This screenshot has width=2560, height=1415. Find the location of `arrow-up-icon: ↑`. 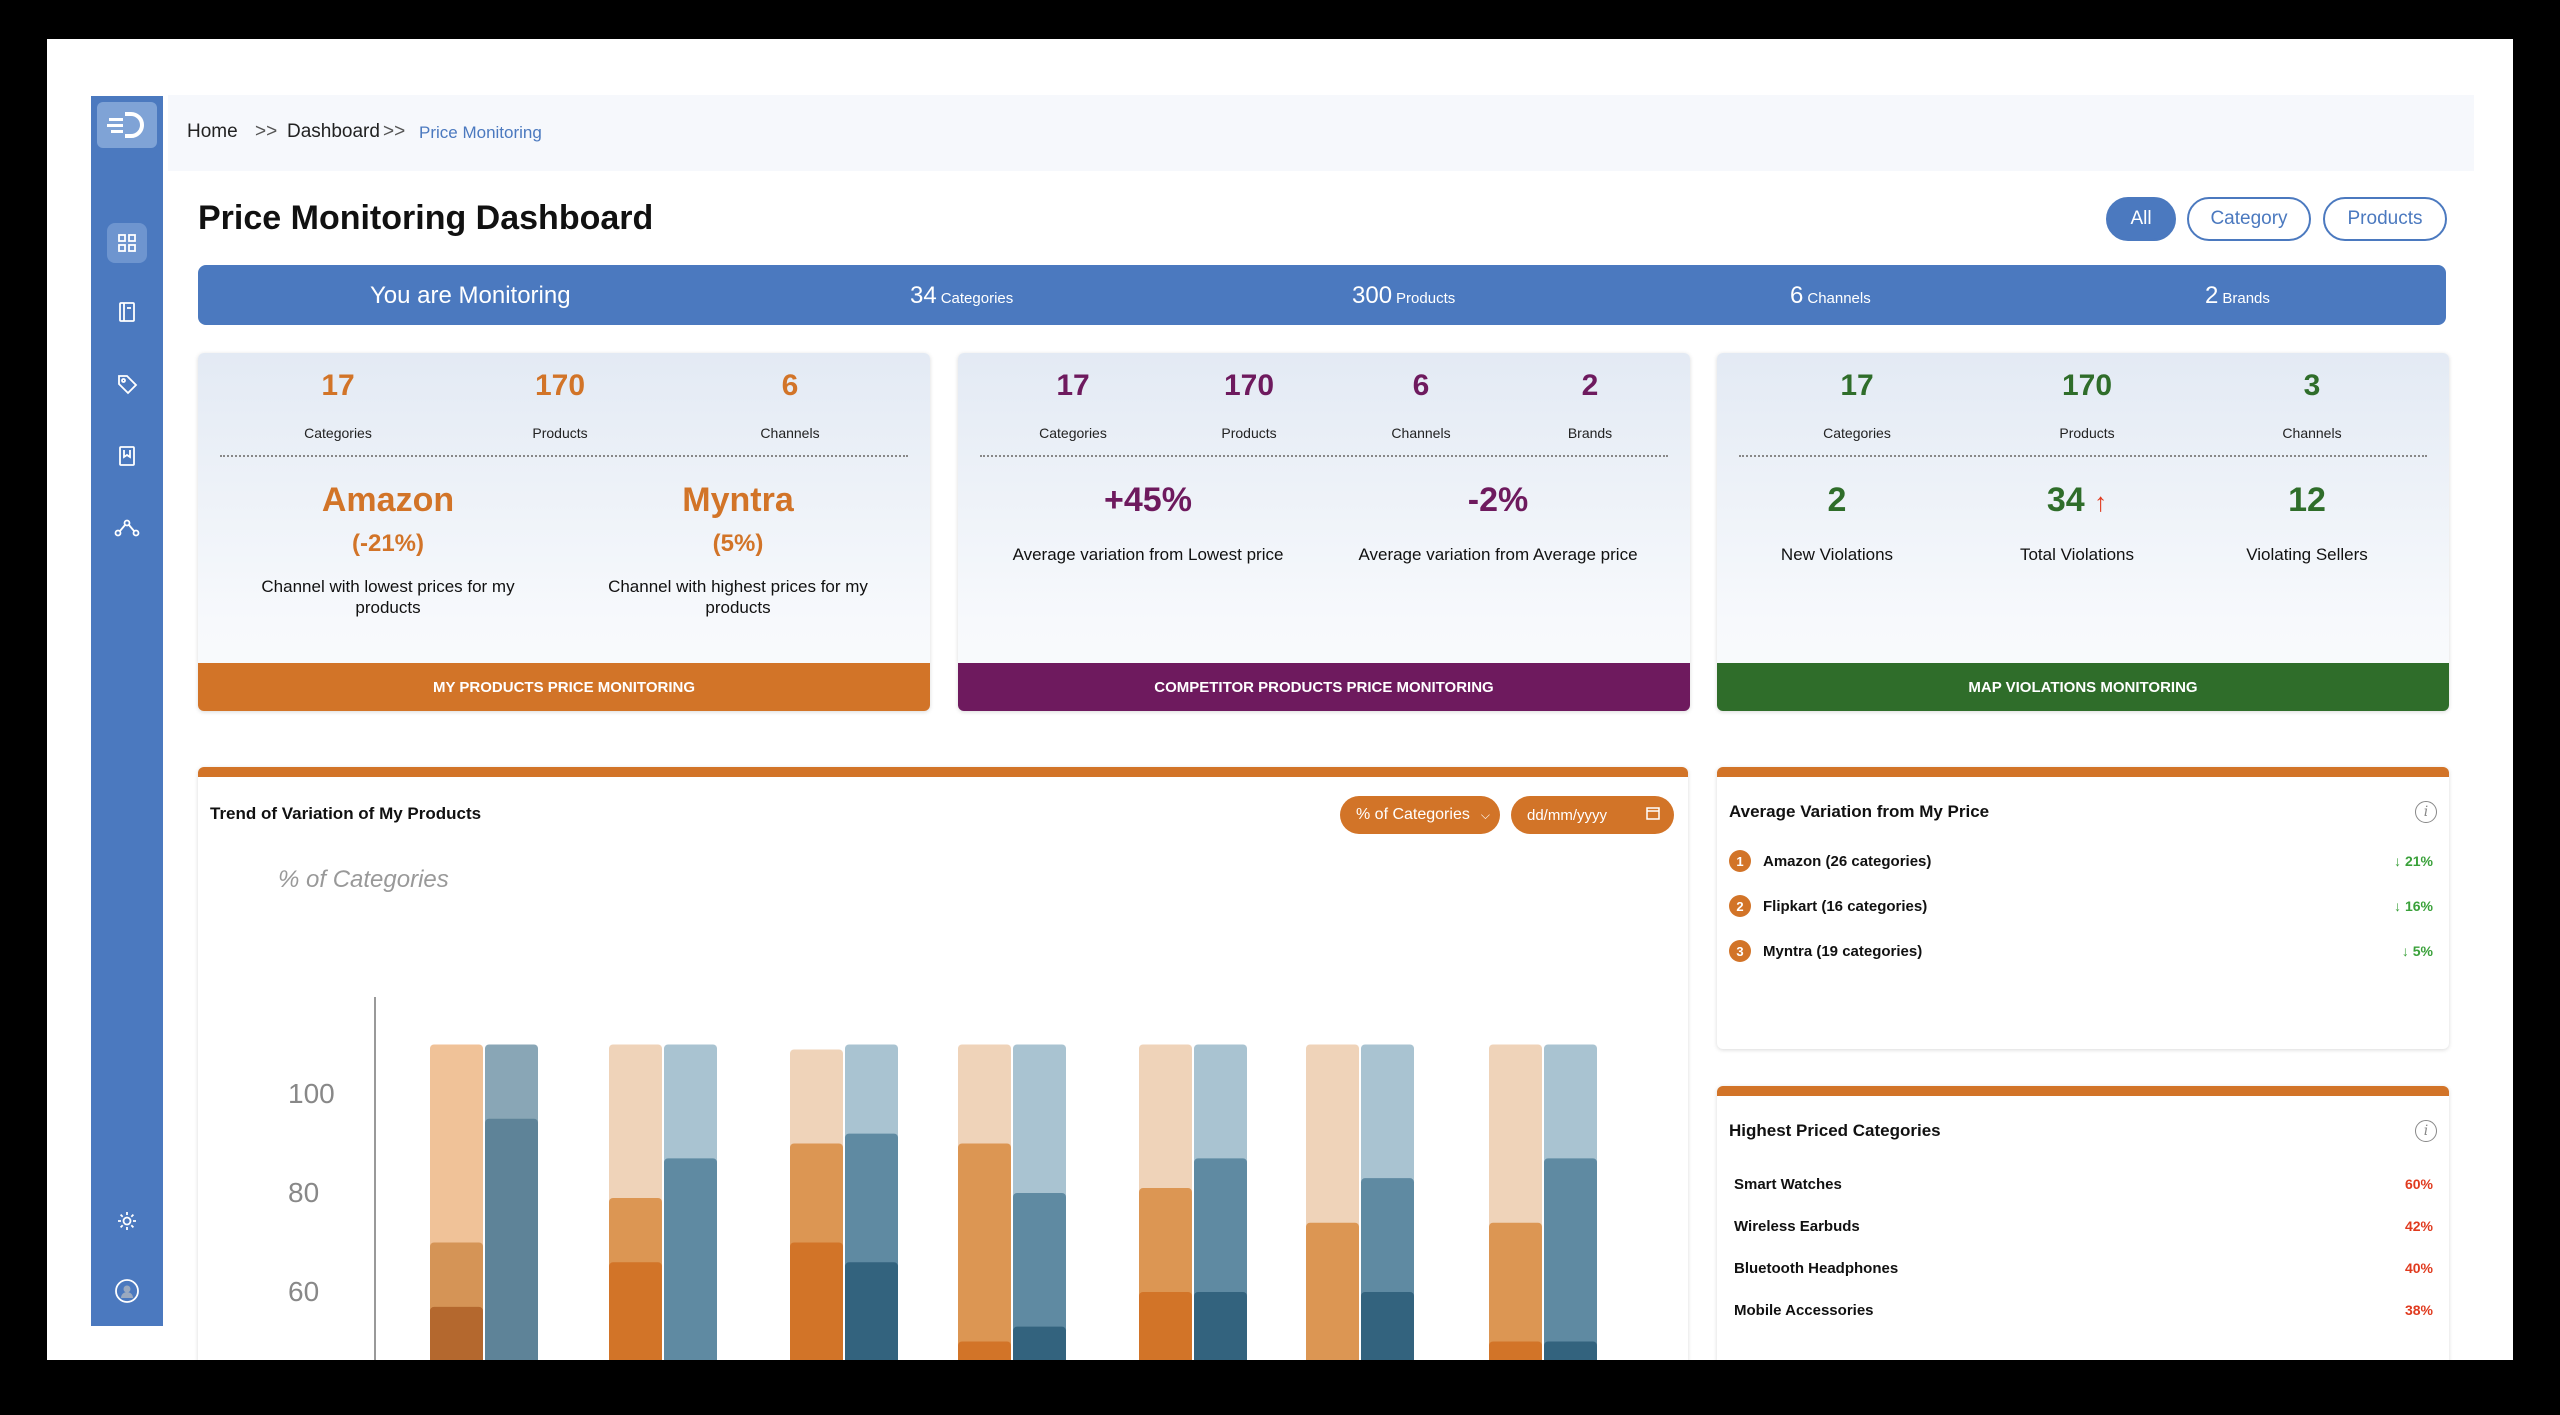

arrow-up-icon: ↑ is located at coordinates (2101, 502).